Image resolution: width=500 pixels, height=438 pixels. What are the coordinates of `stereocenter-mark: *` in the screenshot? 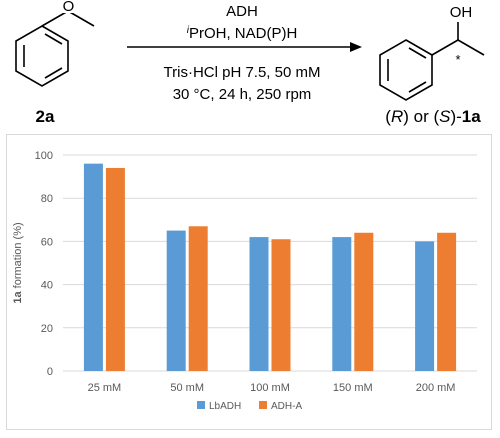 It's located at (457, 59).